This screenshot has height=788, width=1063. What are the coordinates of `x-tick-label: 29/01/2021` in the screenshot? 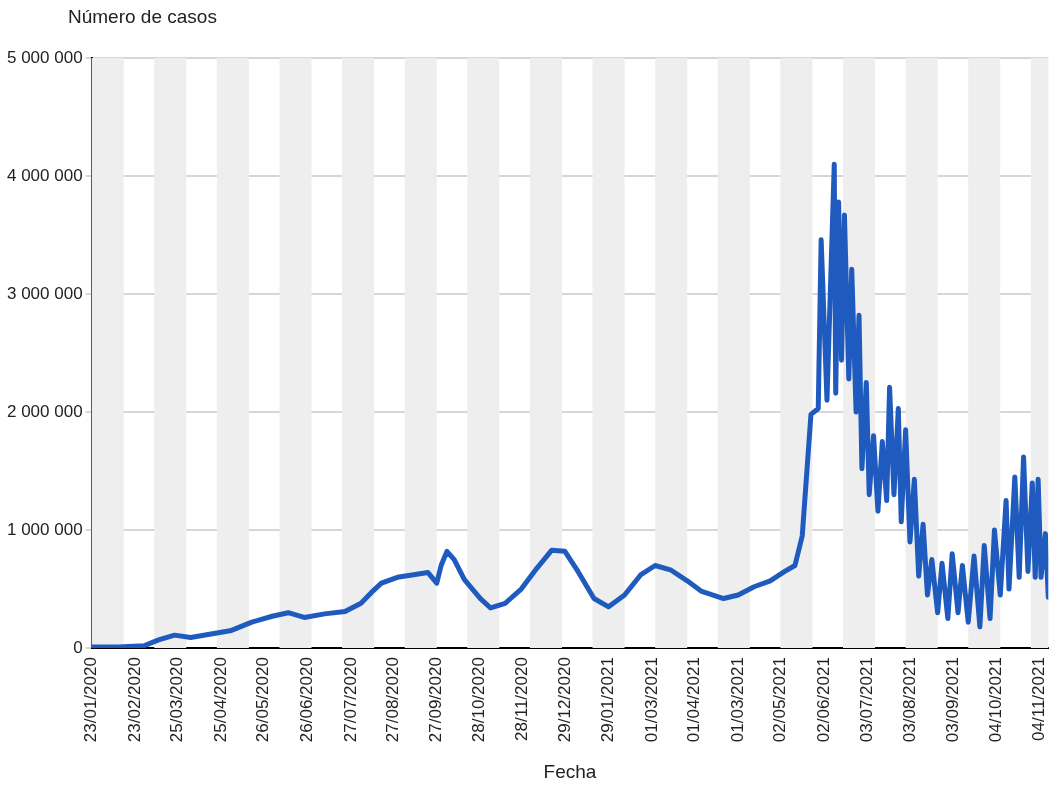 It's located at (608, 700).